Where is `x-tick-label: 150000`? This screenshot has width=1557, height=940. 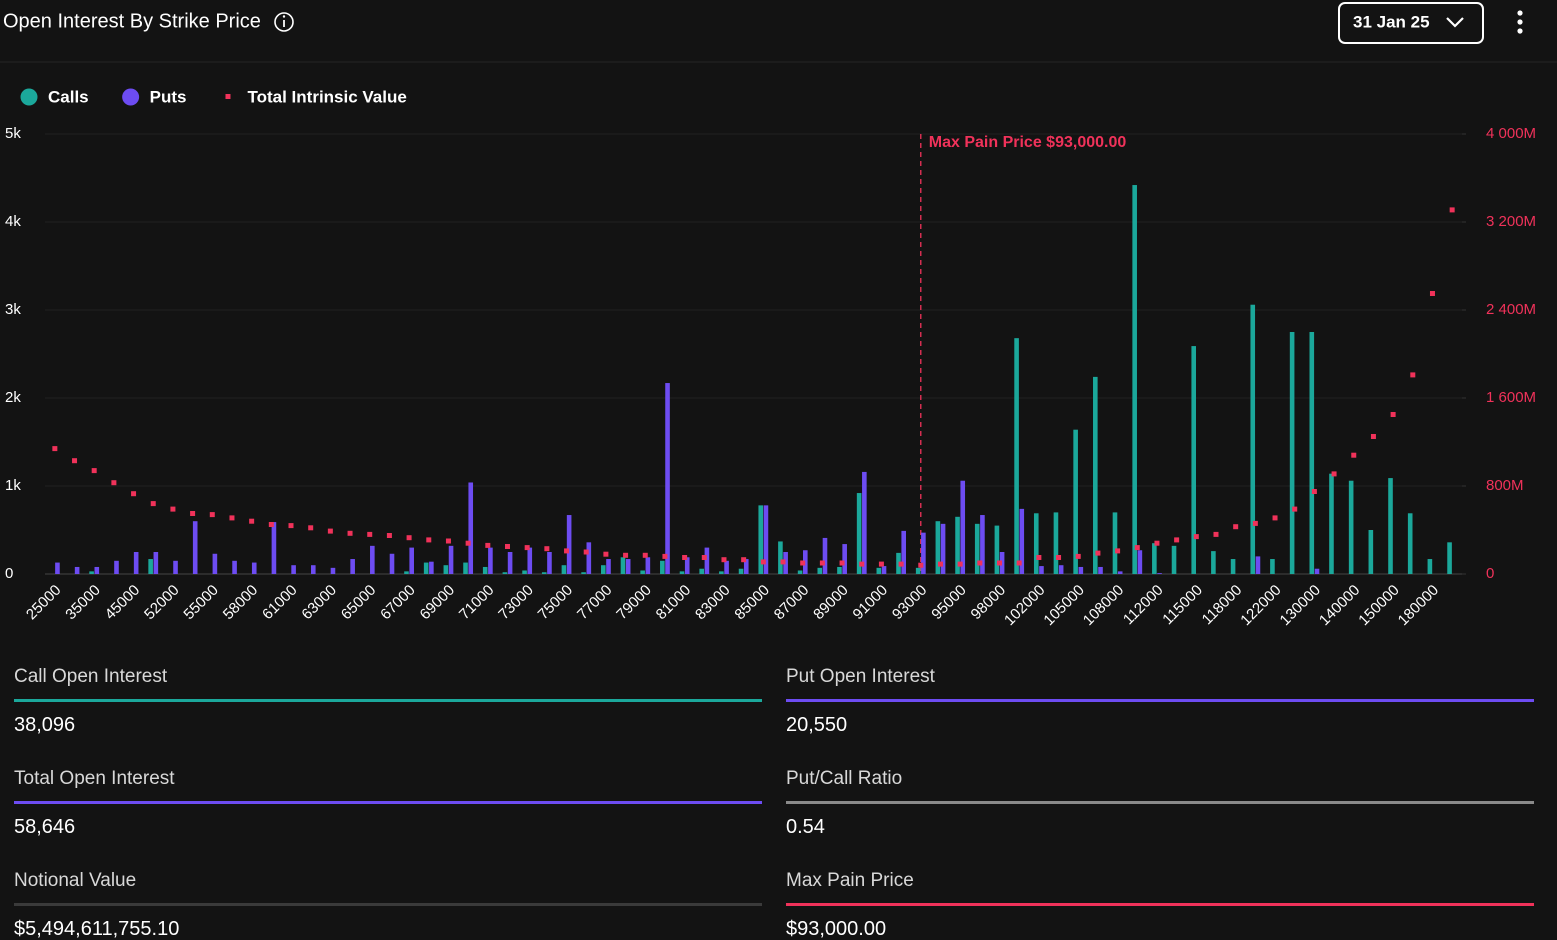
x-tick-label: 150000 is located at coordinates (1378, 605).